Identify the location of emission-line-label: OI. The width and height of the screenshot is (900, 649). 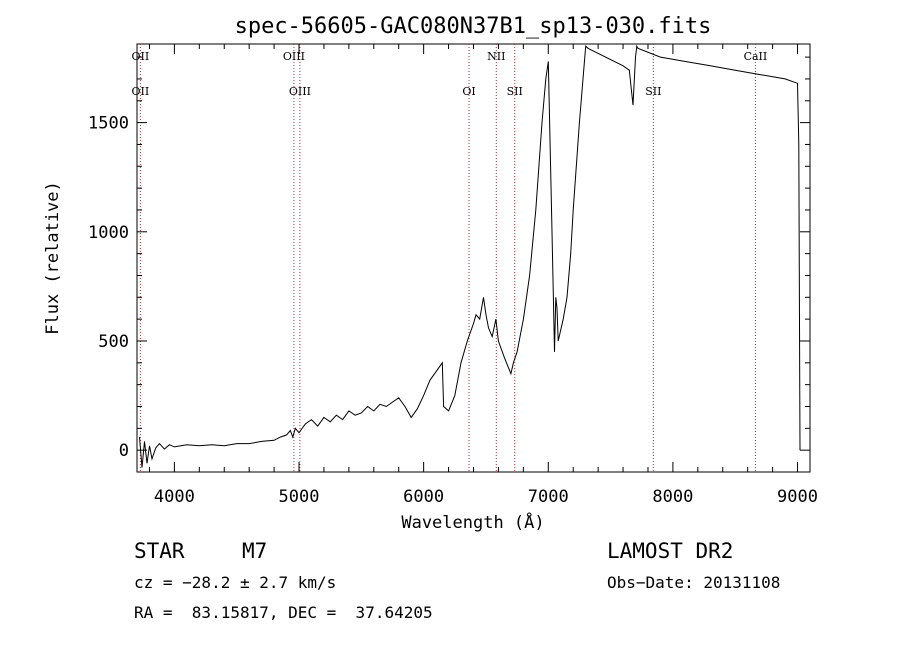
(468, 91).